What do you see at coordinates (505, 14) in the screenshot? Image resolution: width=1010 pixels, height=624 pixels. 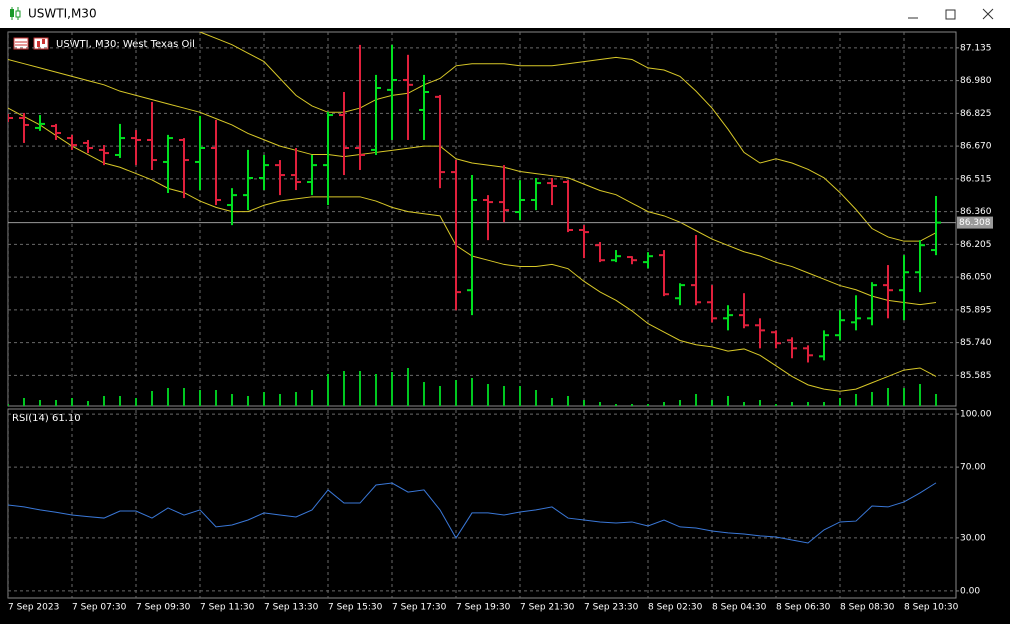 I see `title-bar` at bounding box center [505, 14].